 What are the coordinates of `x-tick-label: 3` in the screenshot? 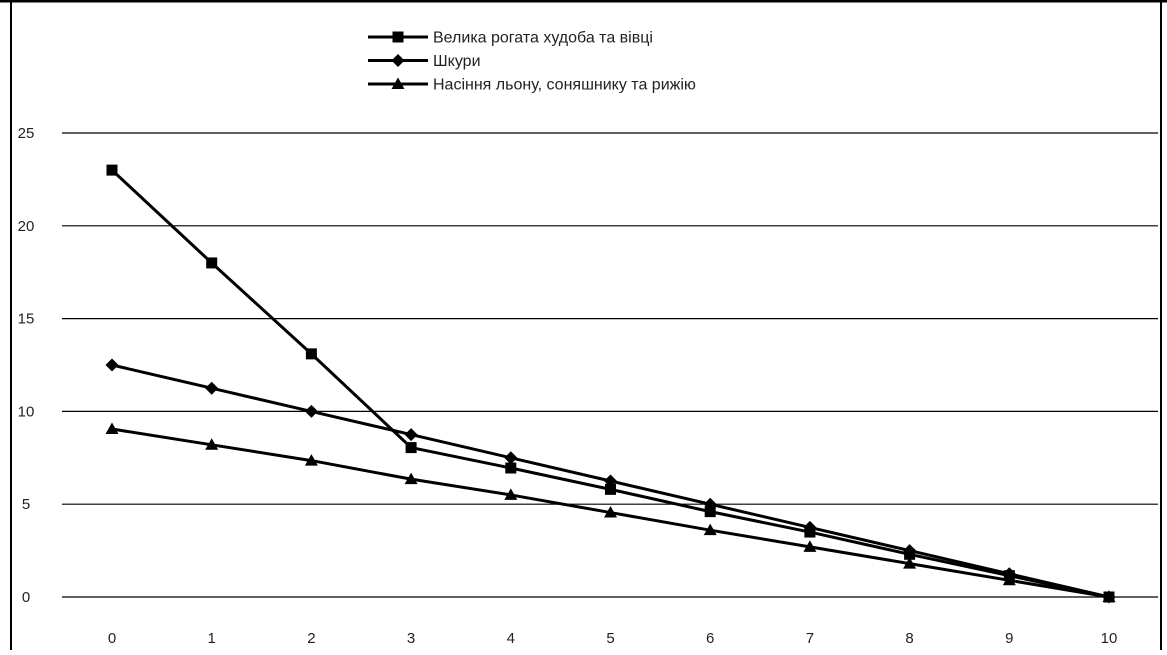 It's located at (411, 638).